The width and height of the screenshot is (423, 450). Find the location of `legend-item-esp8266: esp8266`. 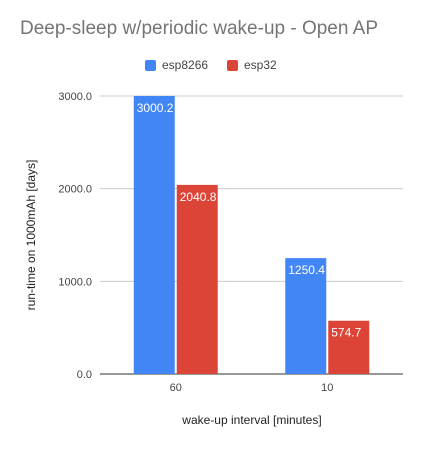

legend-item-esp8266: esp8266 is located at coordinates (176, 65).